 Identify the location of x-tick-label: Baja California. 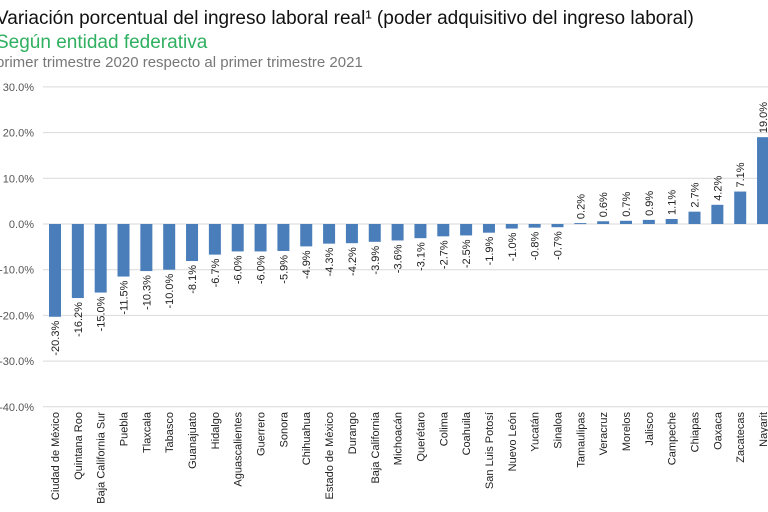
(376, 447).